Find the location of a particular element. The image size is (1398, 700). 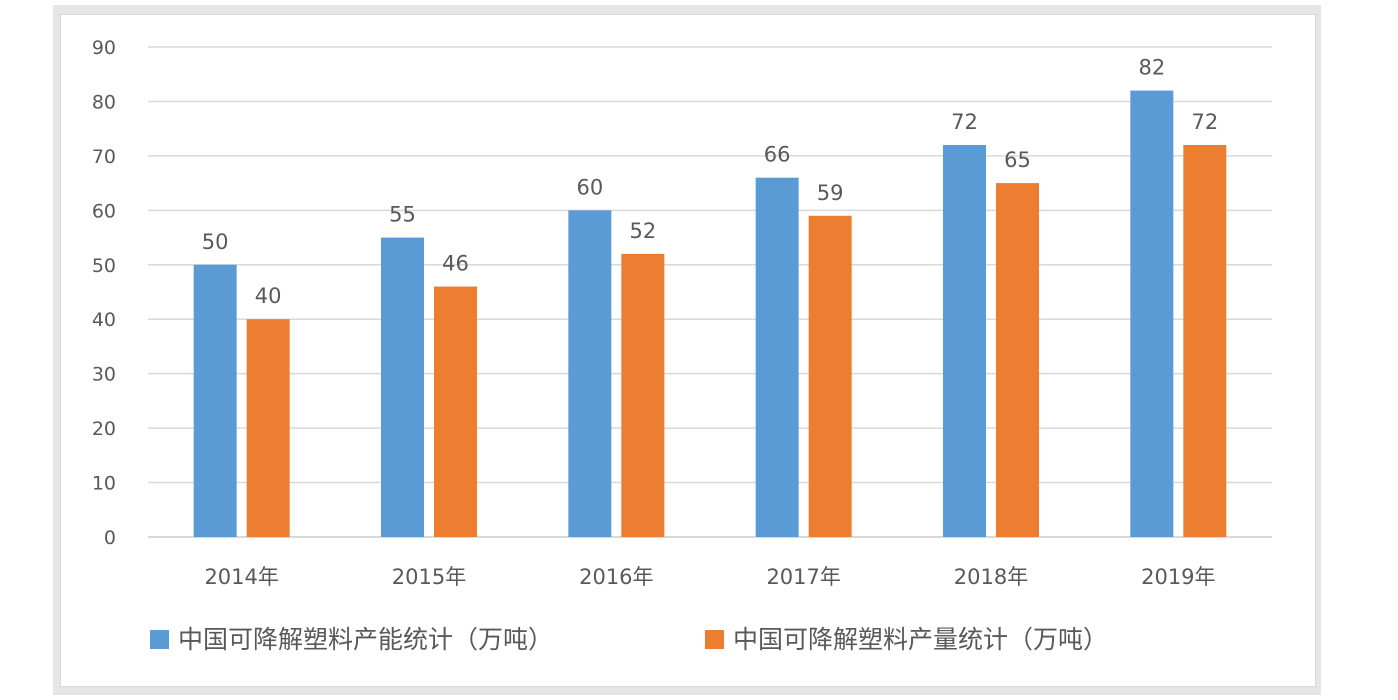

y-tick-label: 10 is located at coordinates (104, 484).